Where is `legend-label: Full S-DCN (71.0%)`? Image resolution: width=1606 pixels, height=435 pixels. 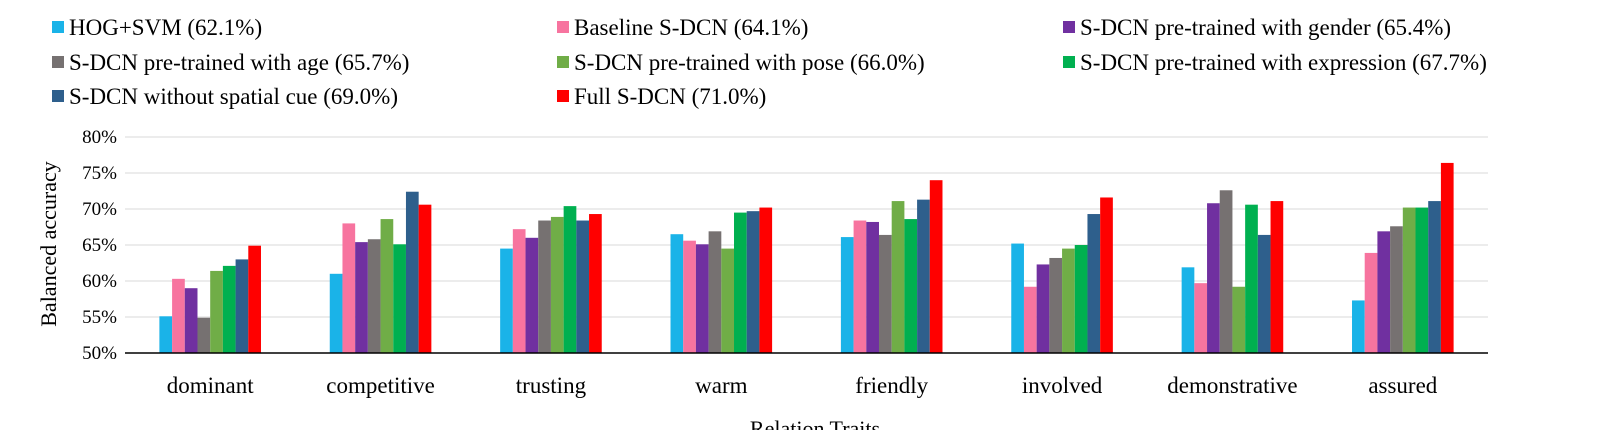 legend-label: Full S-DCN (71.0%) is located at coordinates (670, 96).